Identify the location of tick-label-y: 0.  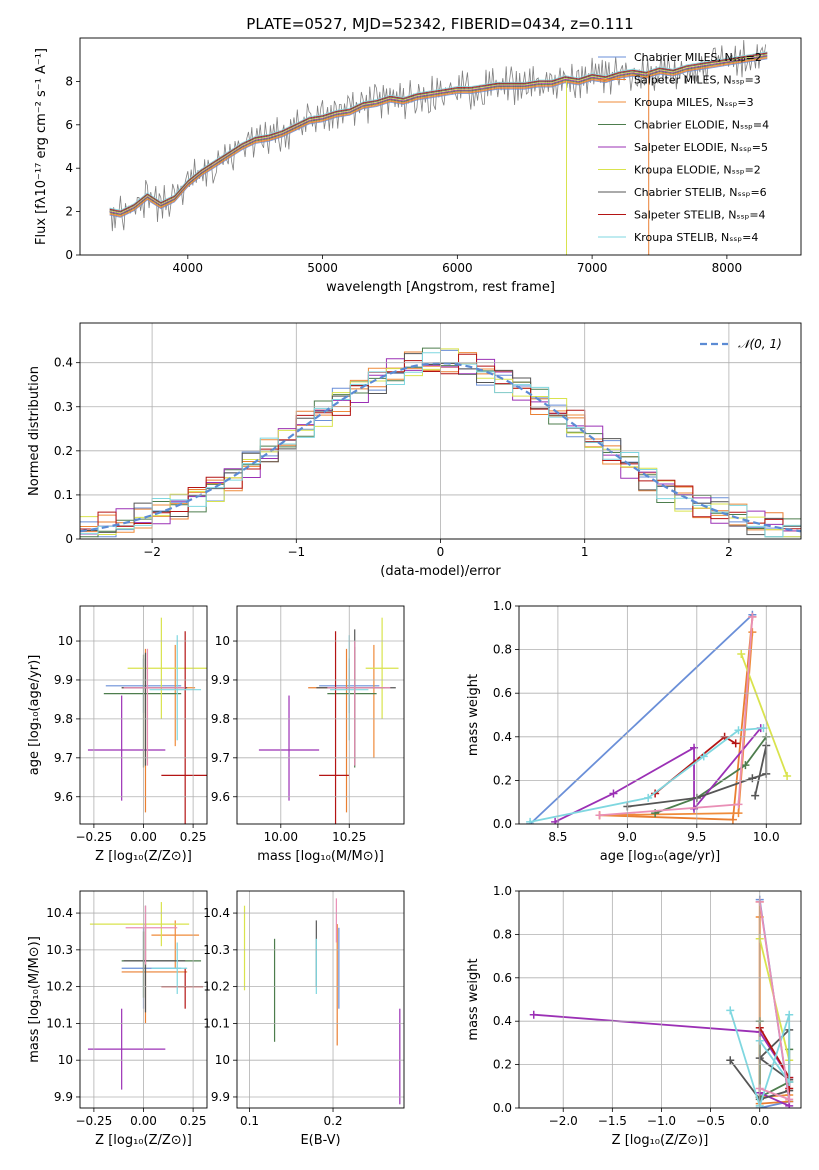
(69, 539).